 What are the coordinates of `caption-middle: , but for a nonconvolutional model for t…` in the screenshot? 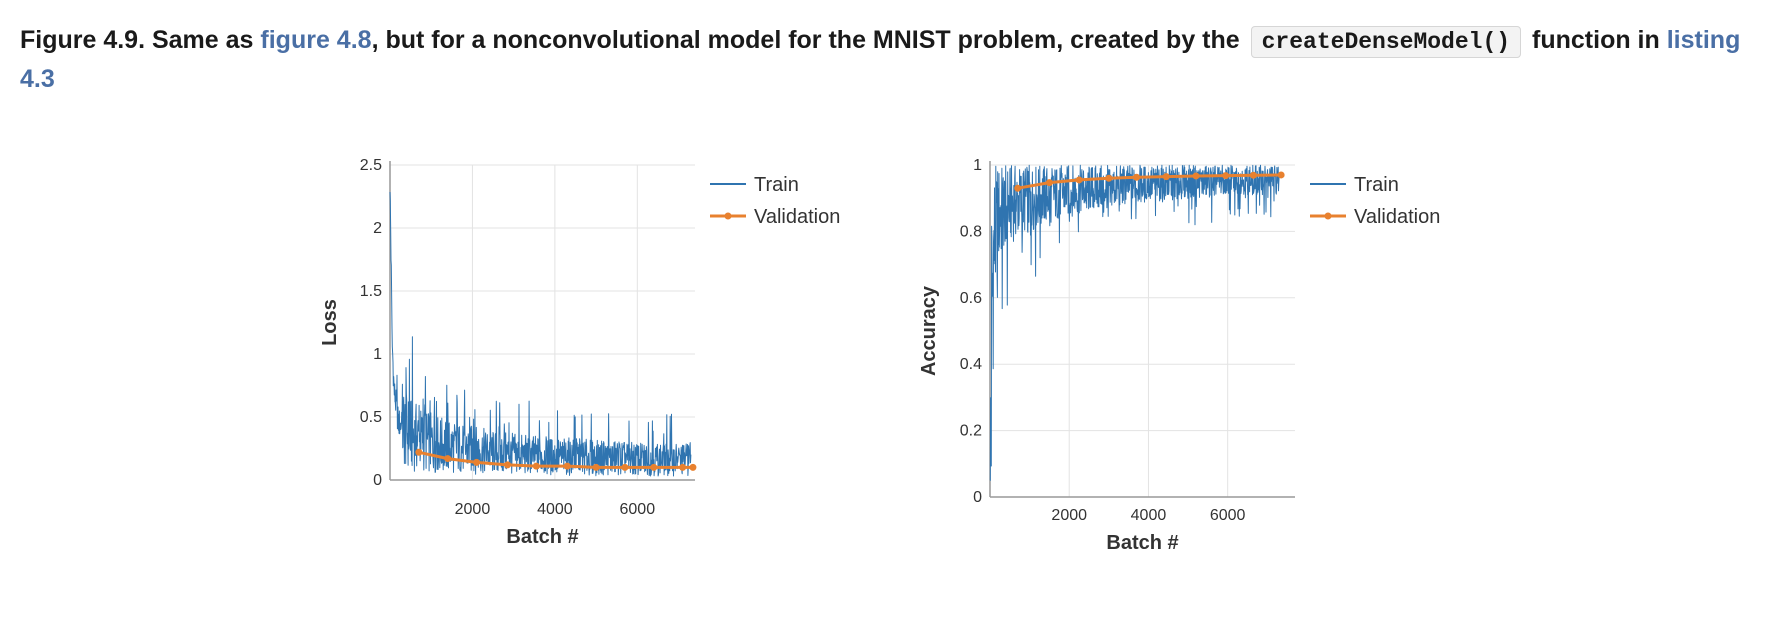 It's located at (805, 40).